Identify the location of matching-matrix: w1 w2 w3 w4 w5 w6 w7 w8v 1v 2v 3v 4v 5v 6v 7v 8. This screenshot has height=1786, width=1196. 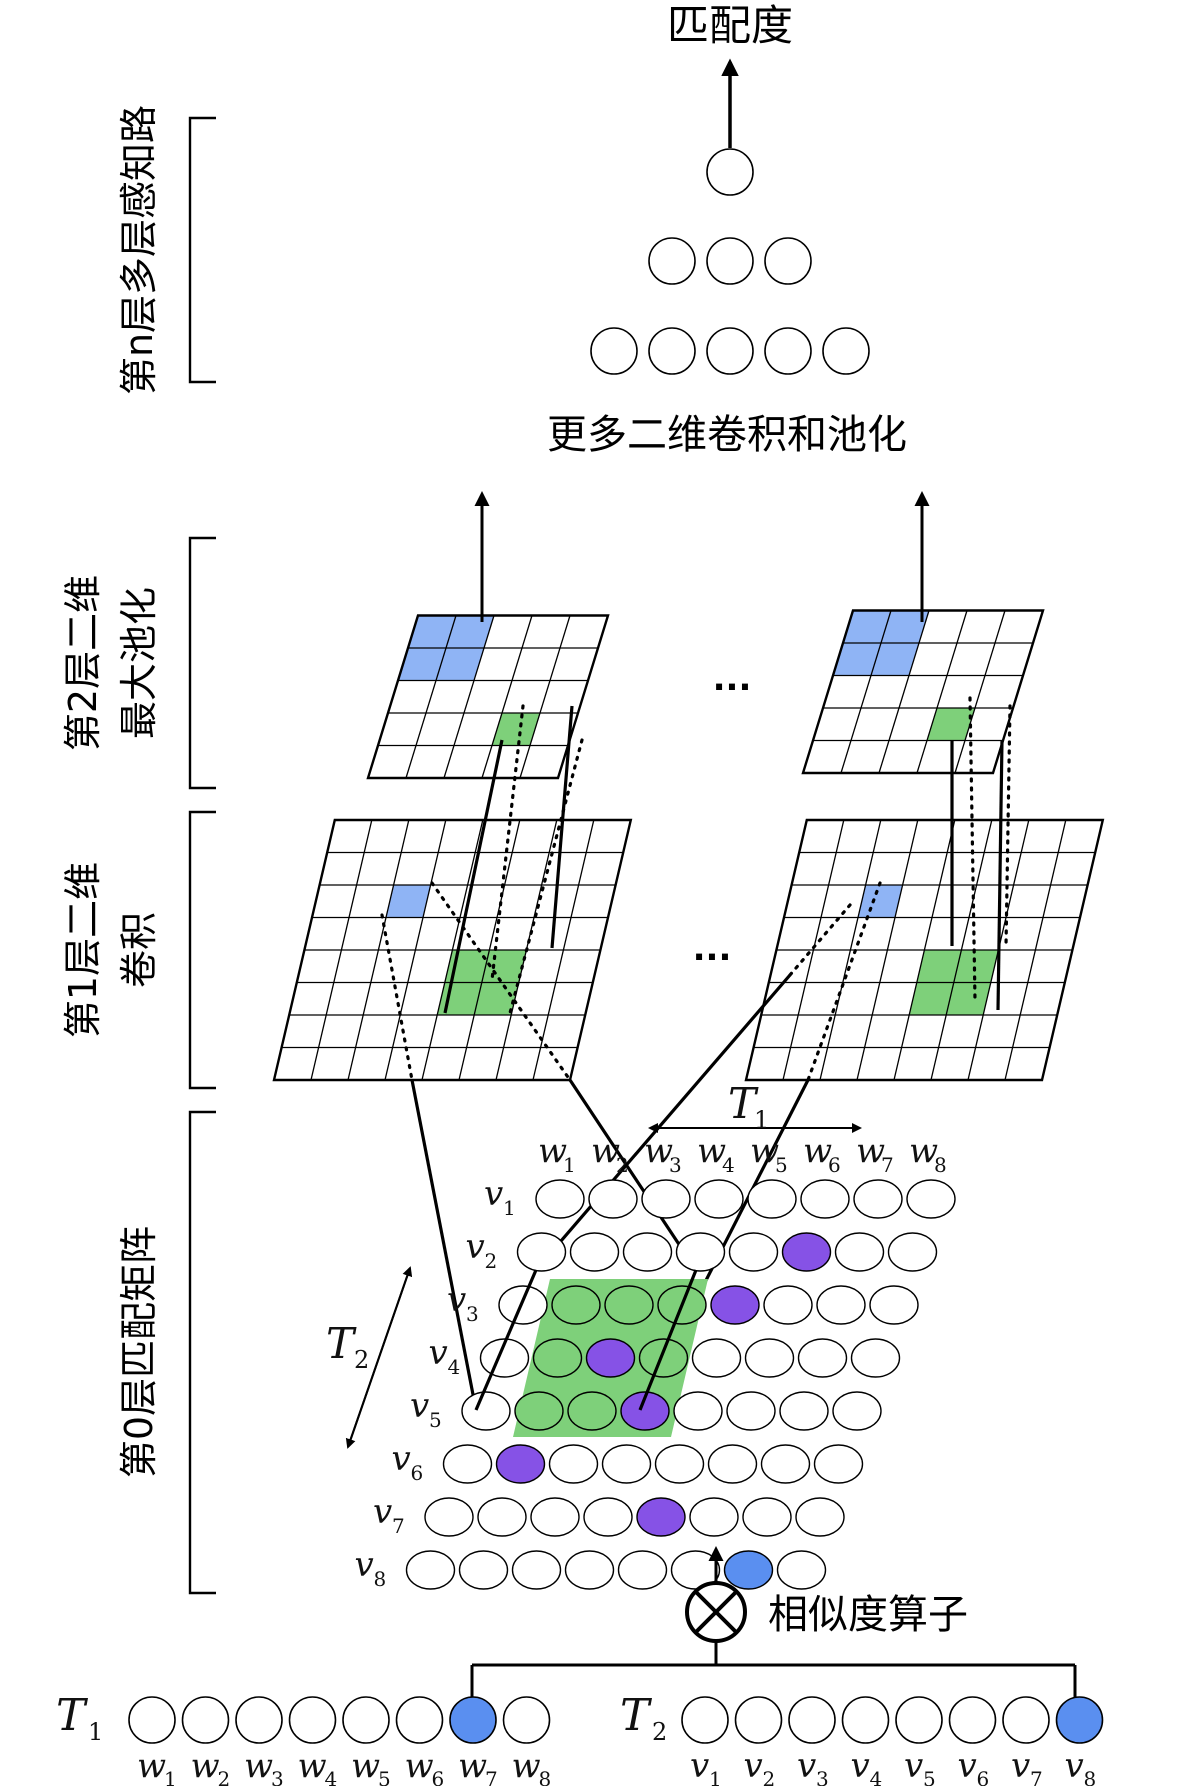
(655, 1361).